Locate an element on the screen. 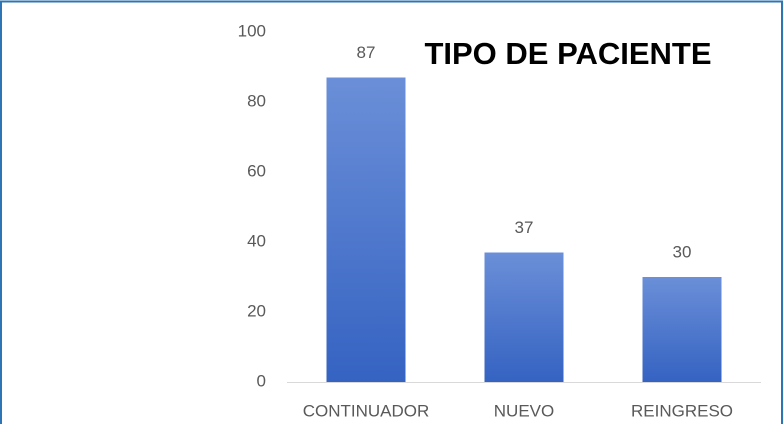 The width and height of the screenshot is (784, 424). x-tick-label: NUEVO is located at coordinates (524, 410).